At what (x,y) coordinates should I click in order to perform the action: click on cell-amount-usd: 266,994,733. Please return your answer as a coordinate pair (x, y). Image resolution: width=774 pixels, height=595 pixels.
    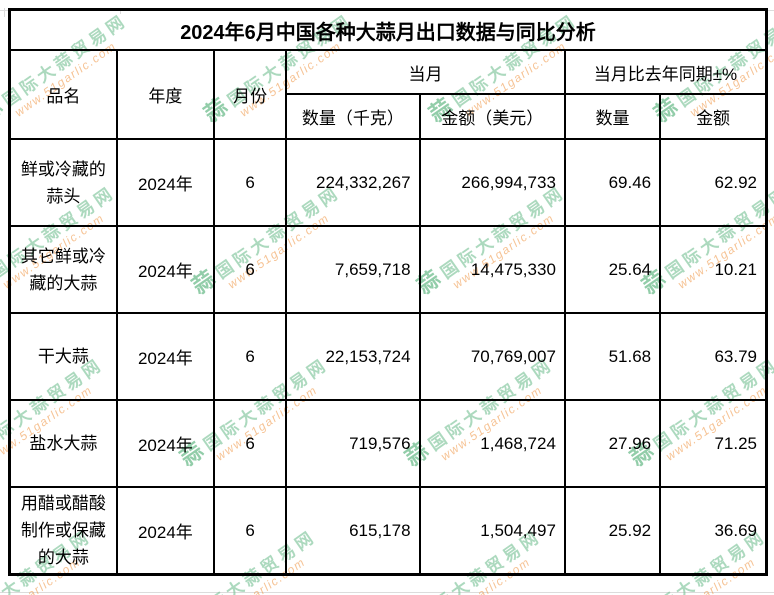
    Looking at the image, I should click on (492, 182).